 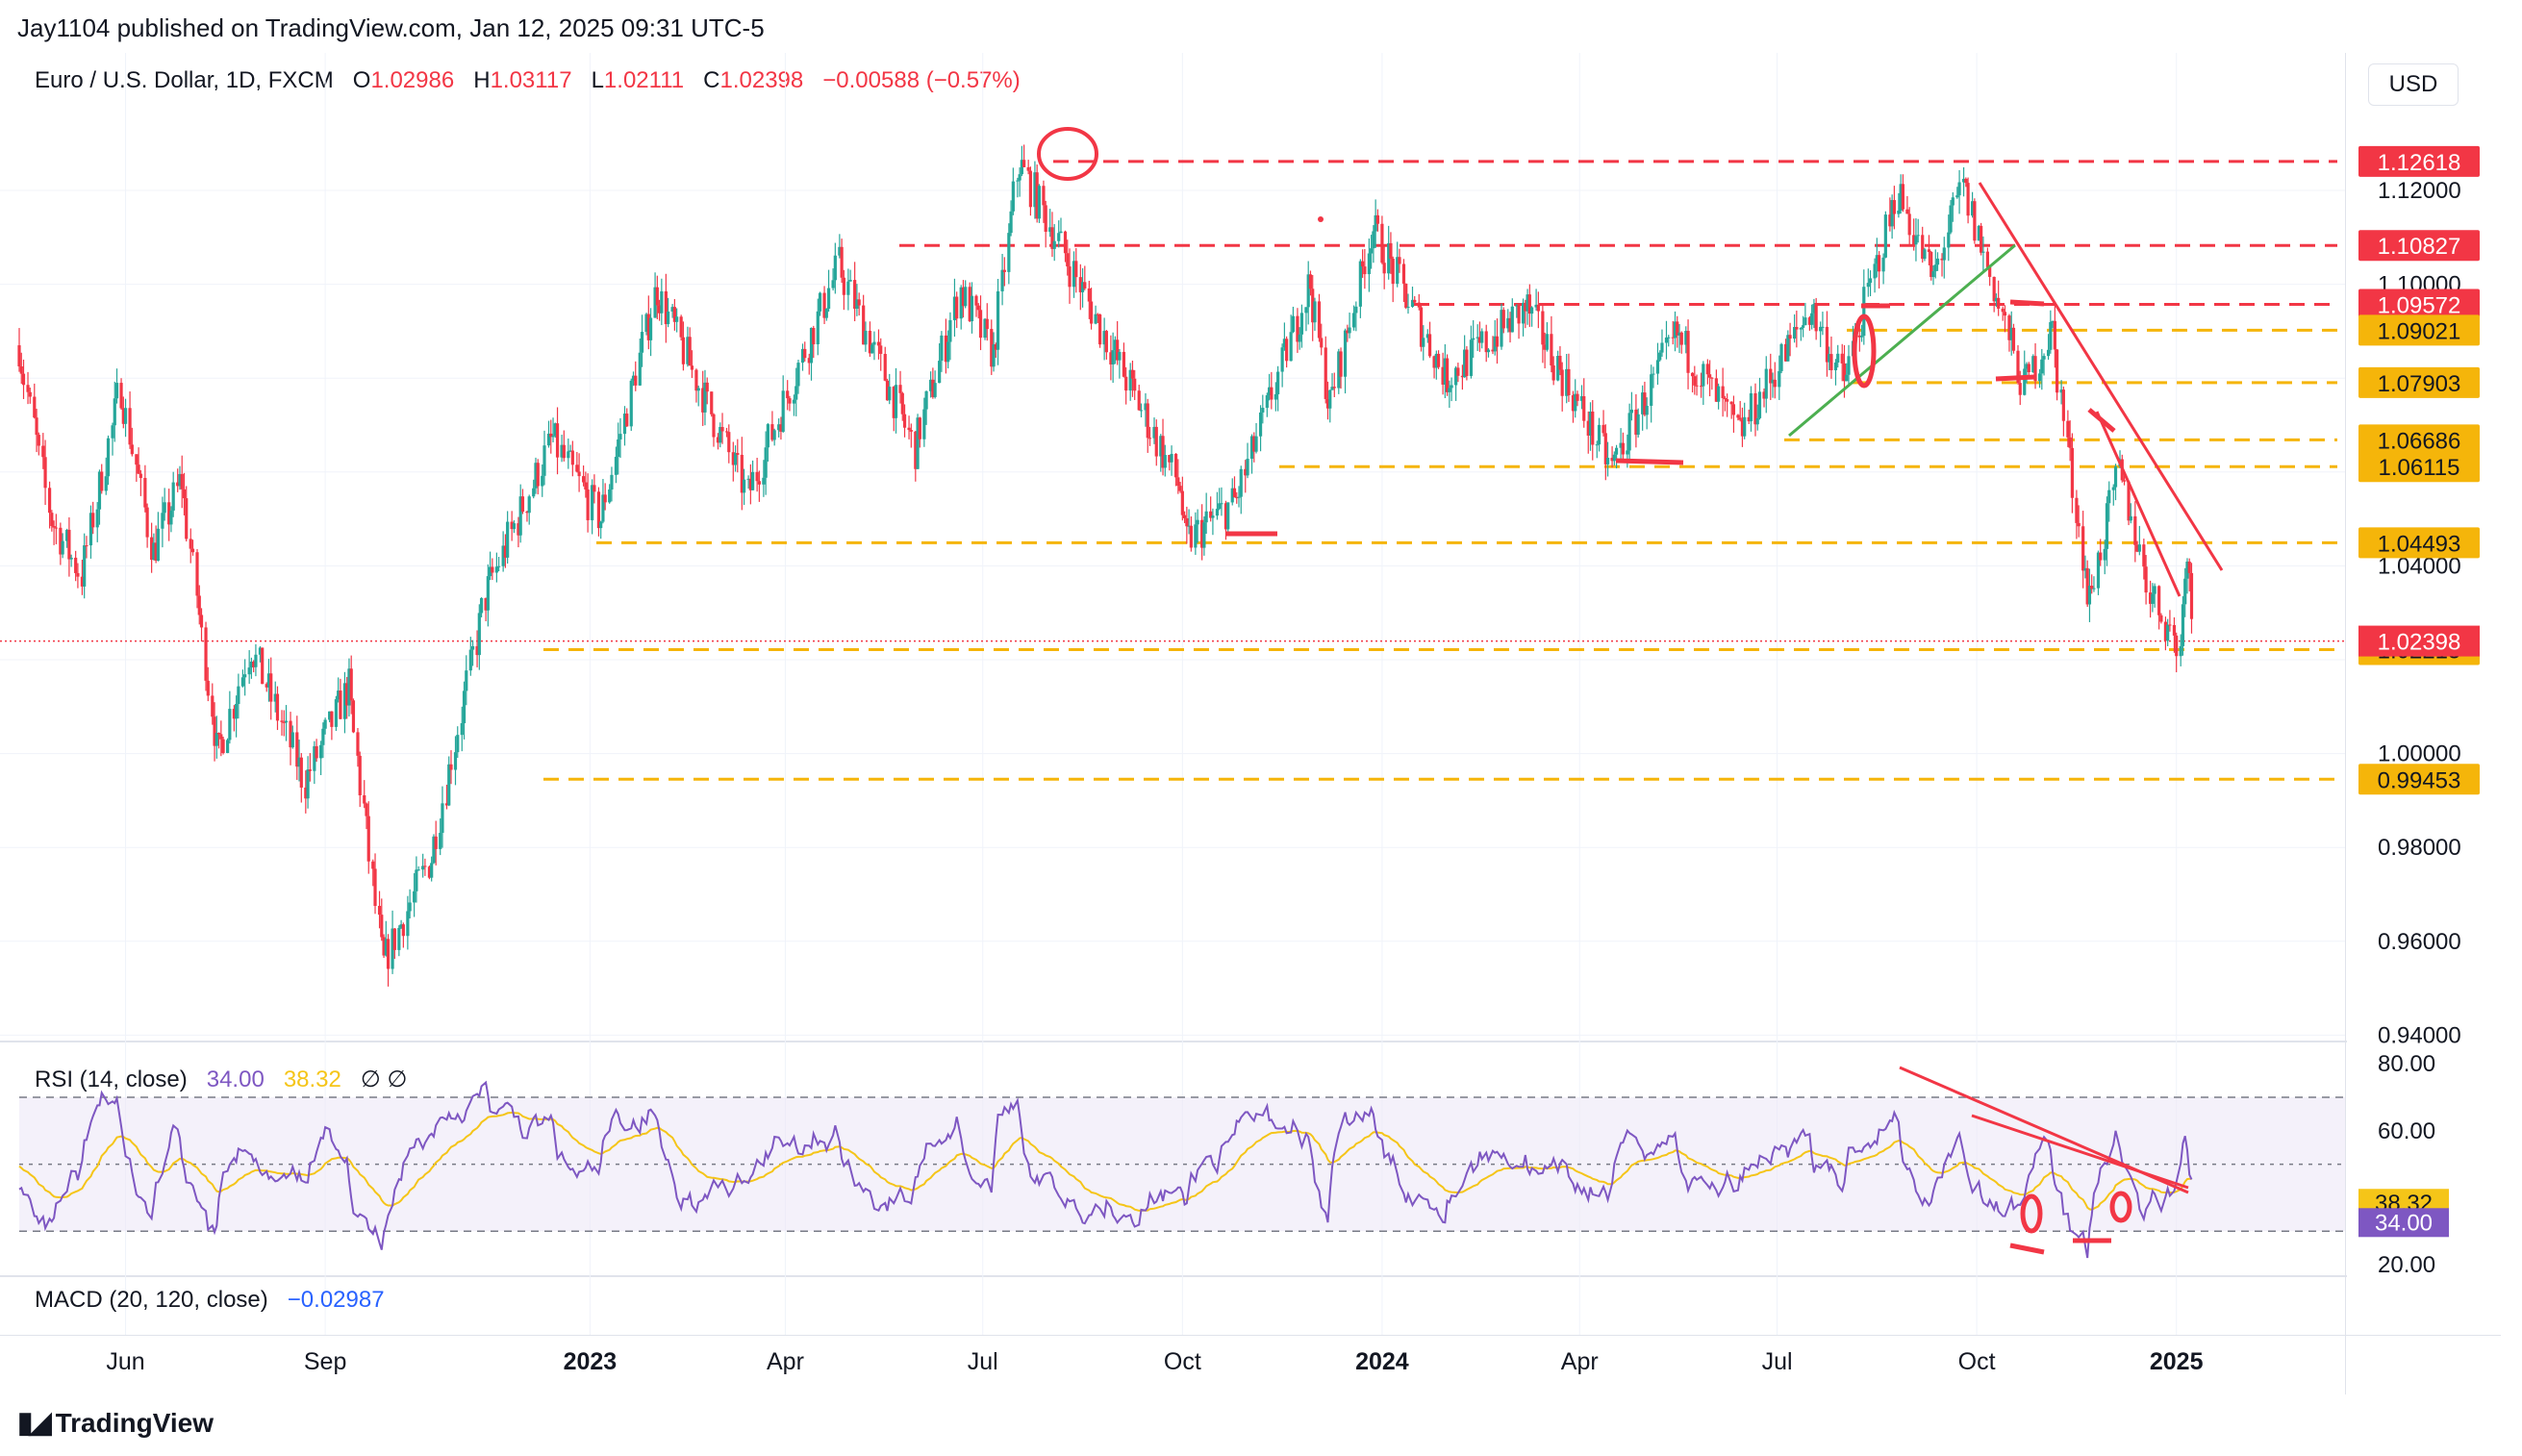 I want to click on annotation-mark, so click(x=2121, y=1207).